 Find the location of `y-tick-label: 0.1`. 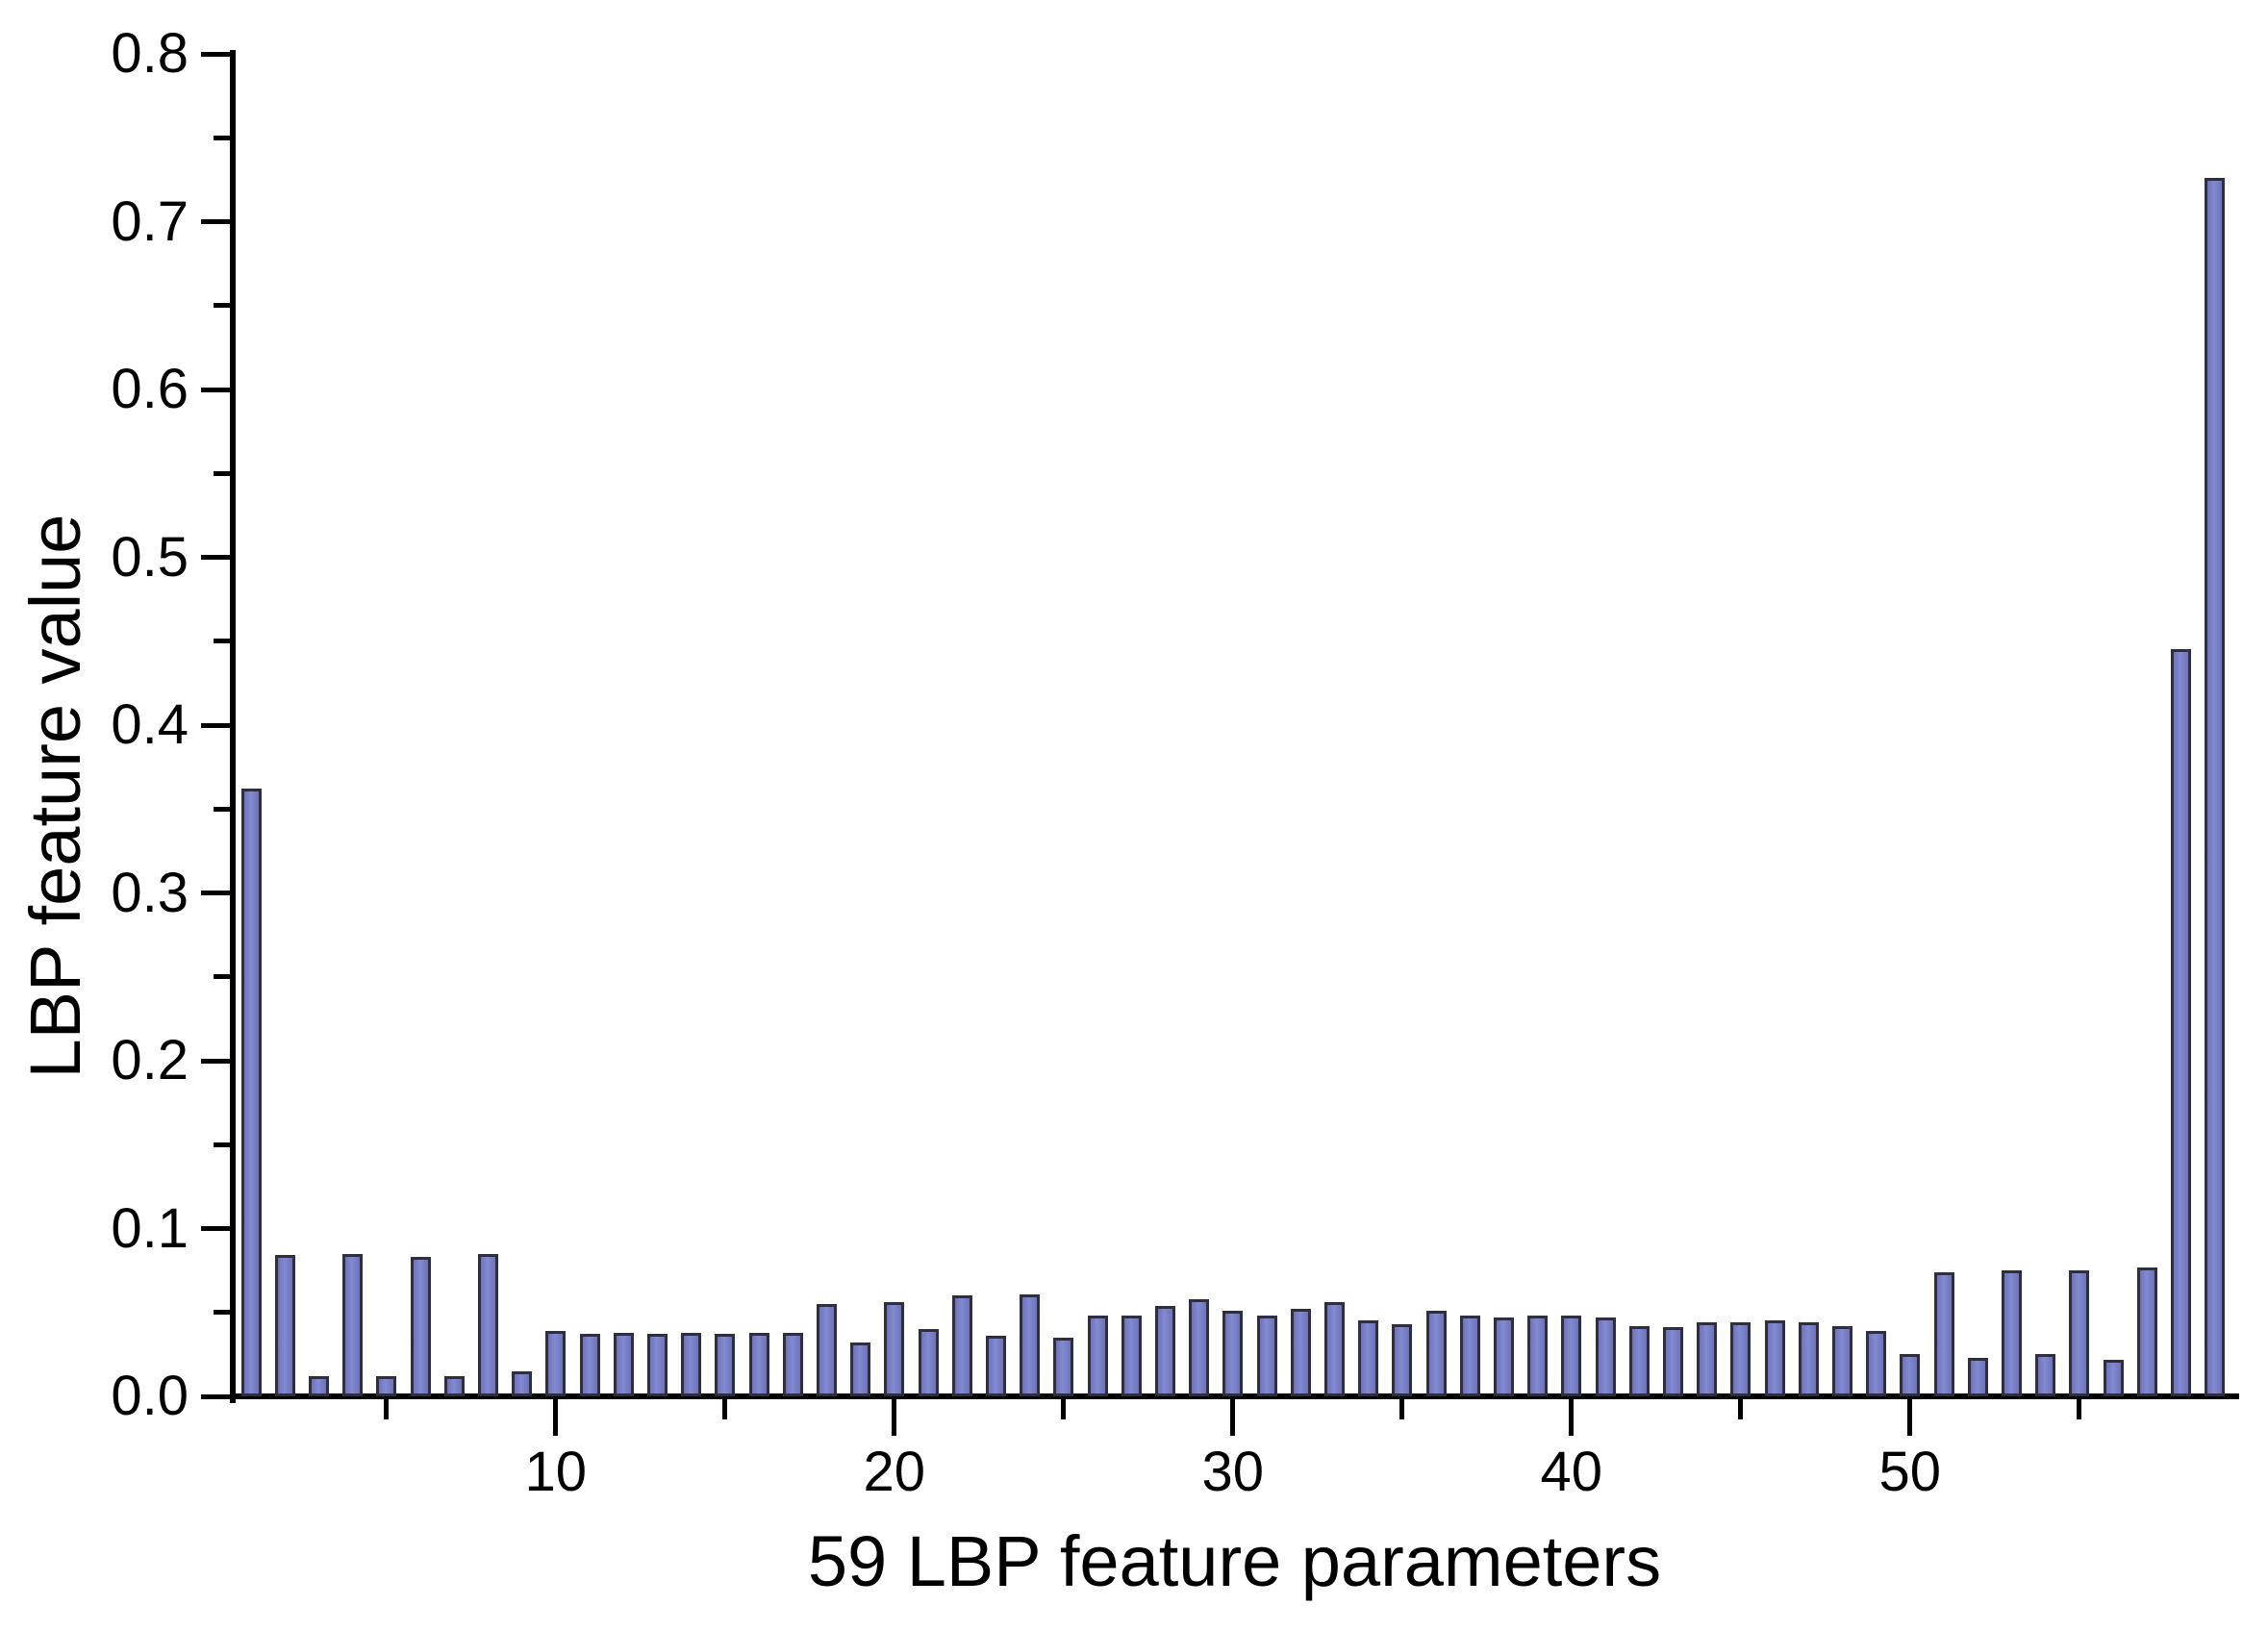

y-tick-label: 0.1 is located at coordinates (150, 1228).